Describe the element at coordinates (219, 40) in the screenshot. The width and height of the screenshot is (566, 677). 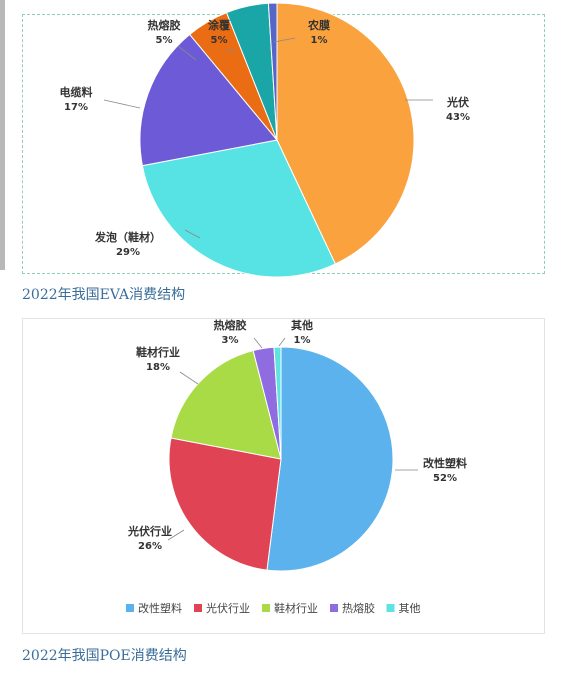
I see `chart1-slice-pct-4: 5%` at that location.